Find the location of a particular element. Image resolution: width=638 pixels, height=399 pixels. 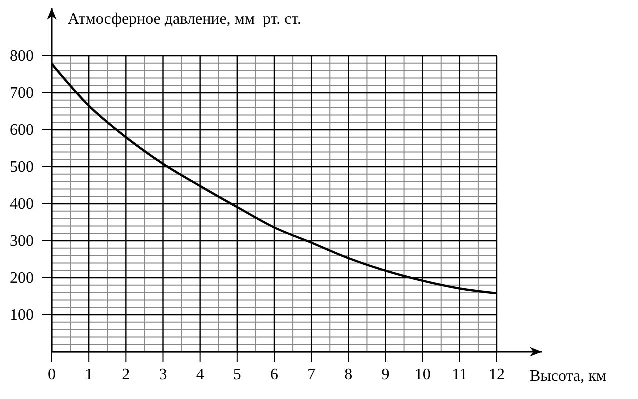

x-tick-label: 7 is located at coordinates (312, 375).